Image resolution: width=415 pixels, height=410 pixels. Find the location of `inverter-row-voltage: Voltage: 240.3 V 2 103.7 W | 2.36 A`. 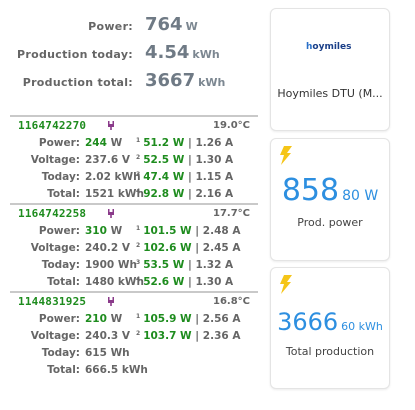

inverter-row-voltage: Voltage: 240.3 V 2 103.7 W | 2.36 A is located at coordinates (134, 336).